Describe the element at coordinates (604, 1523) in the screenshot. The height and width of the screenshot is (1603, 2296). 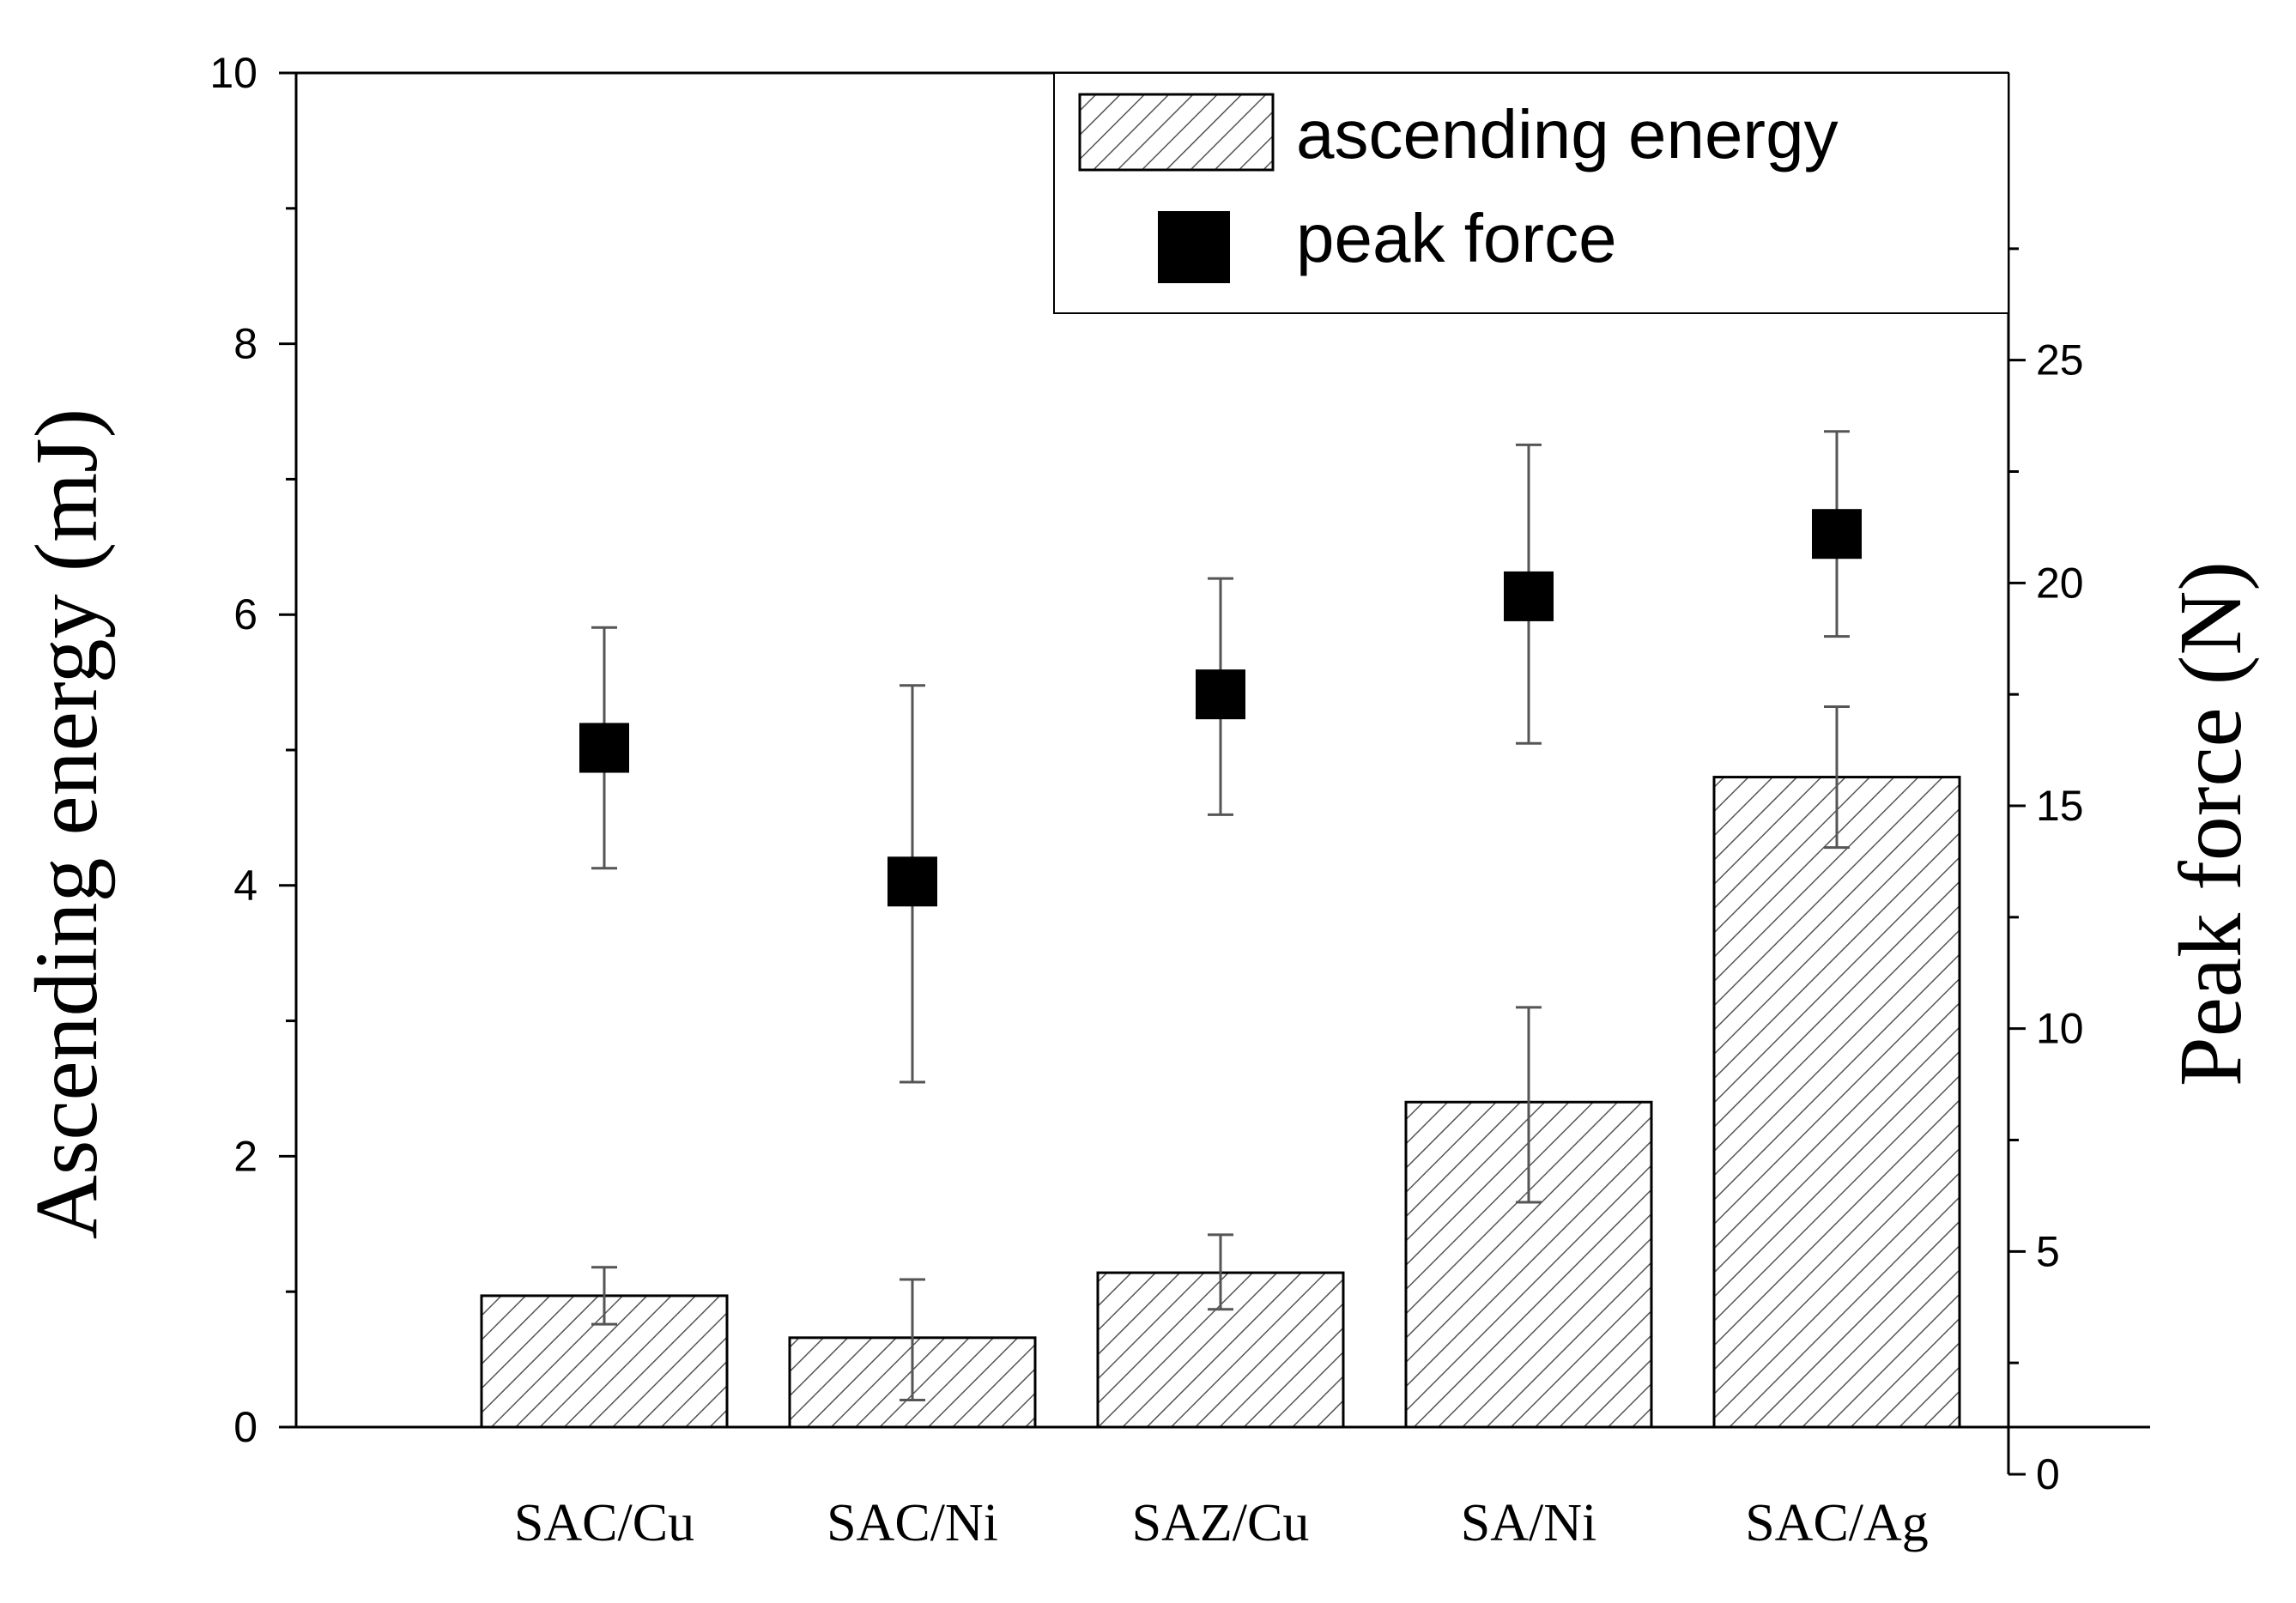
I see `category-label: SAC/Cu` at that location.